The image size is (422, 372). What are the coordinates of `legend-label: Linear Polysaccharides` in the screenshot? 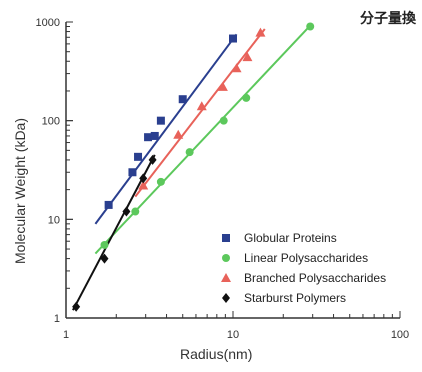 It's located at (306, 258).